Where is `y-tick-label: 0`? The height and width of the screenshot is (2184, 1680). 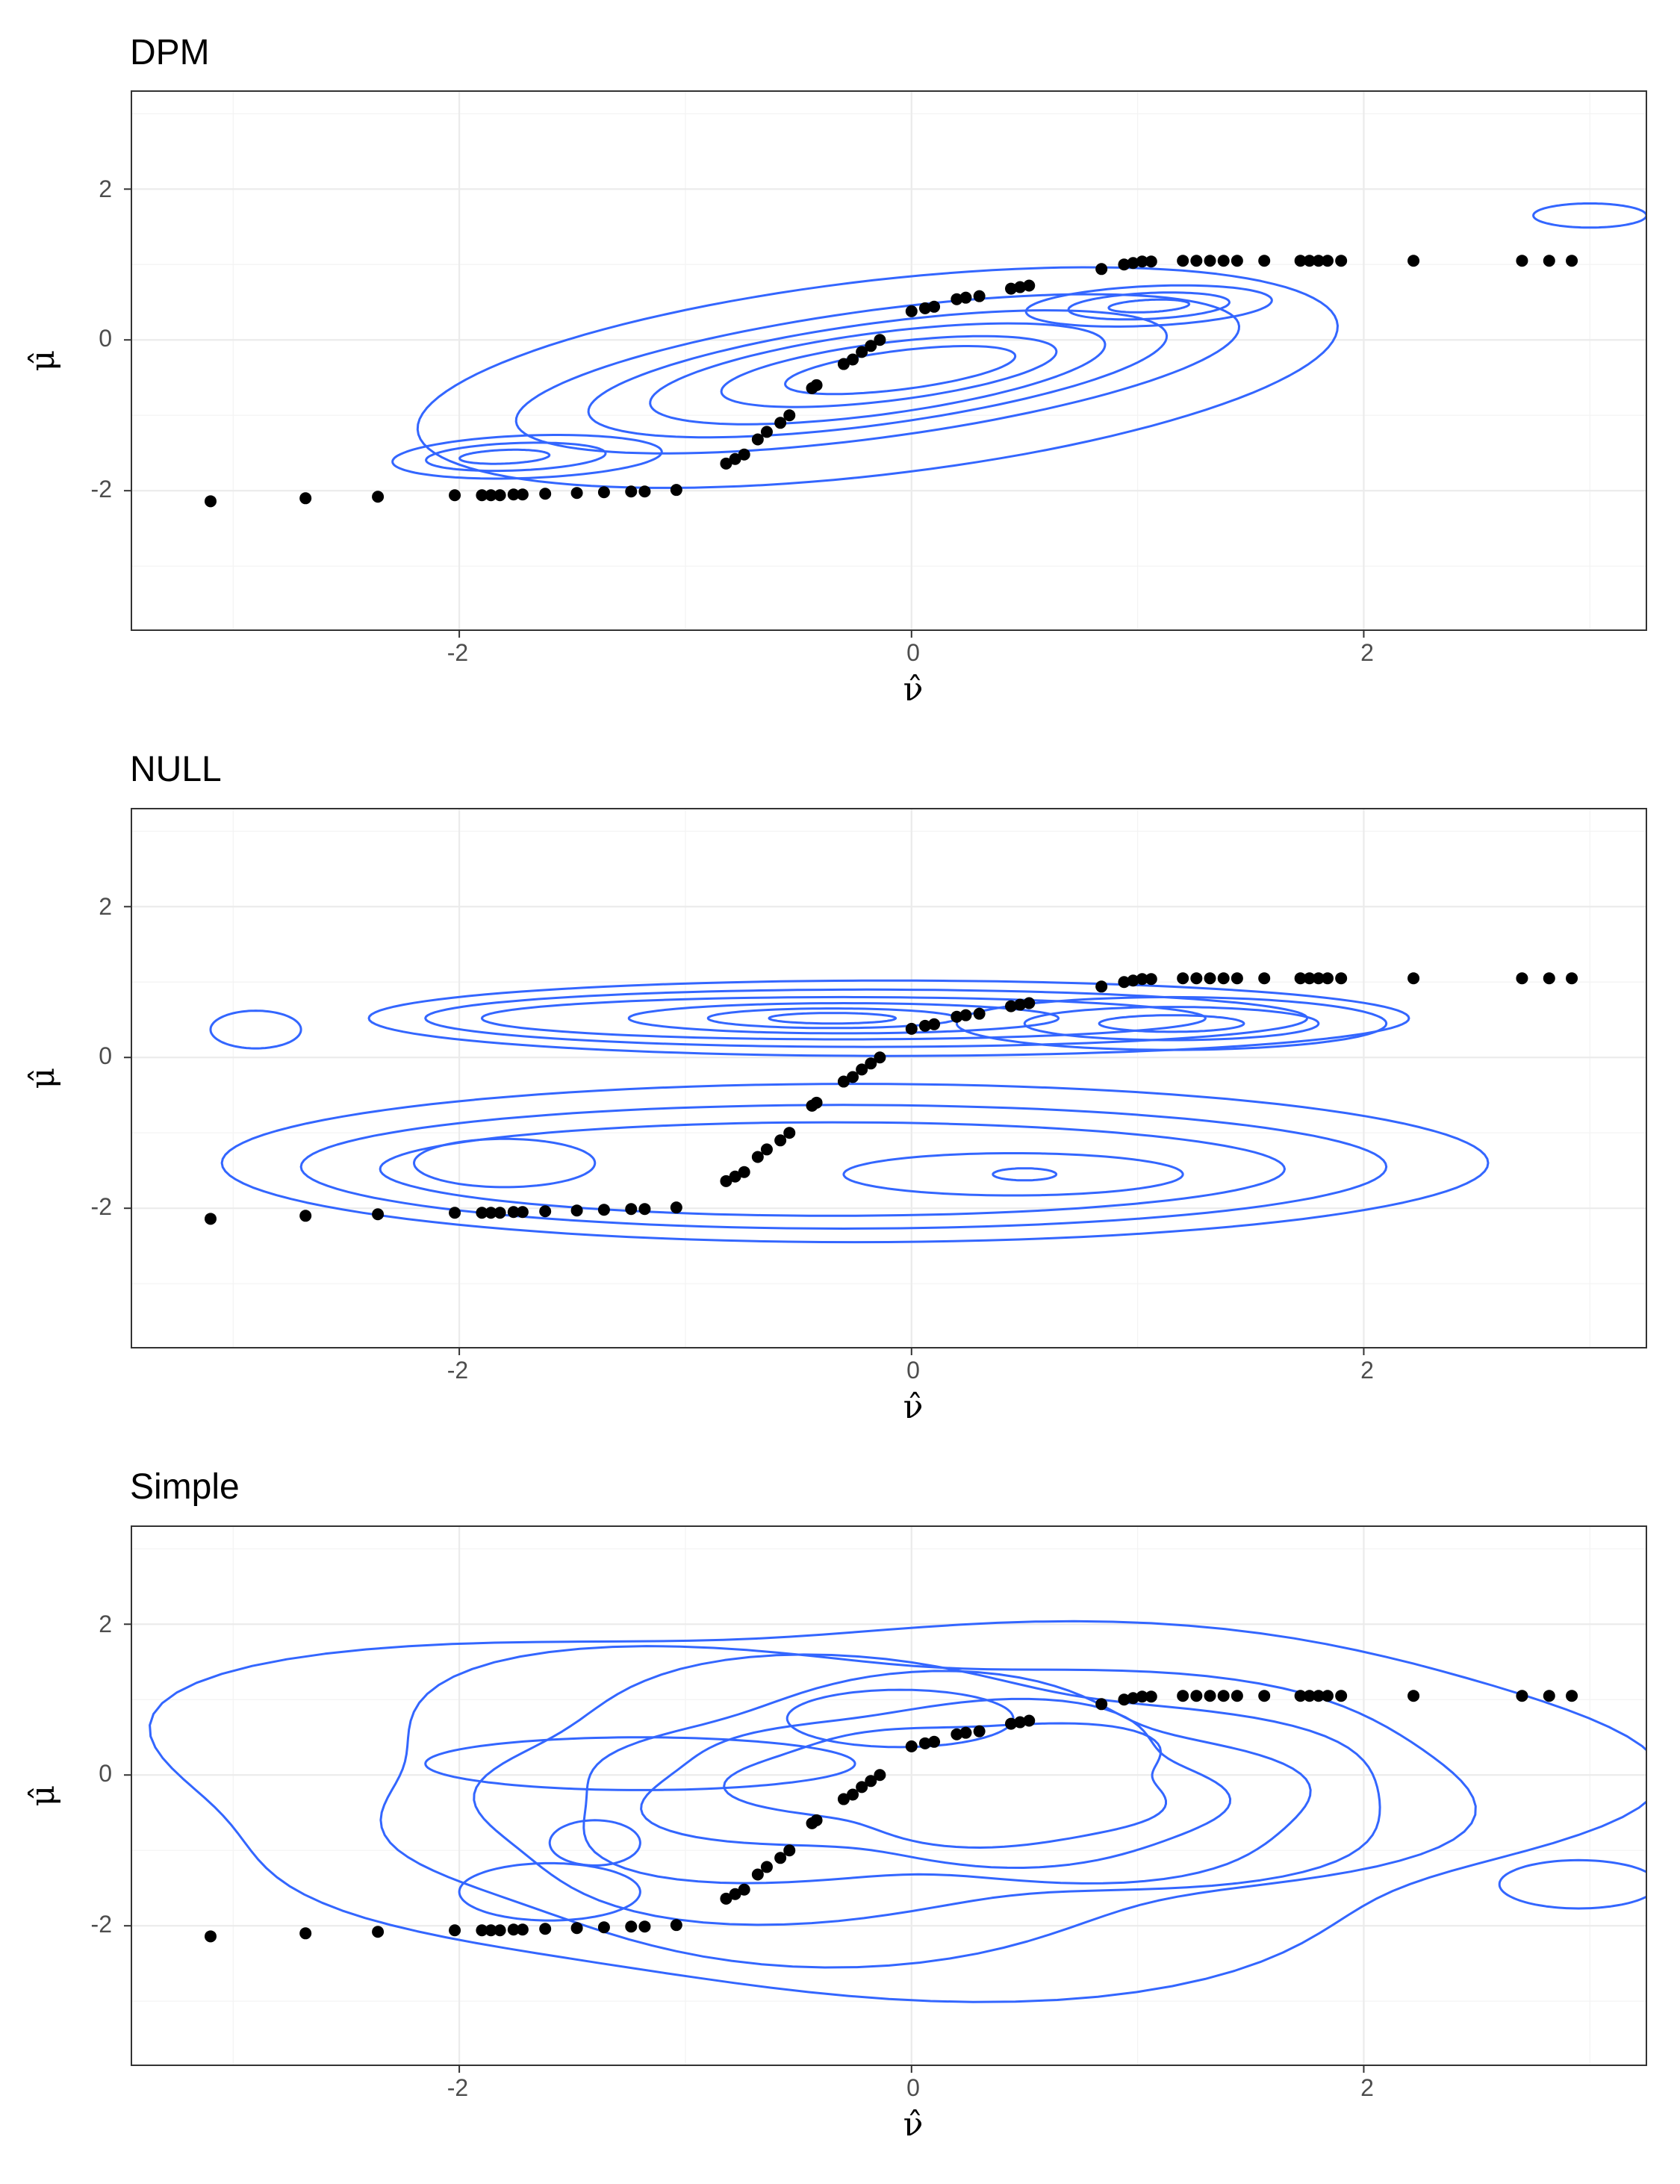
y-tick-label: 0 is located at coordinates (106, 338).